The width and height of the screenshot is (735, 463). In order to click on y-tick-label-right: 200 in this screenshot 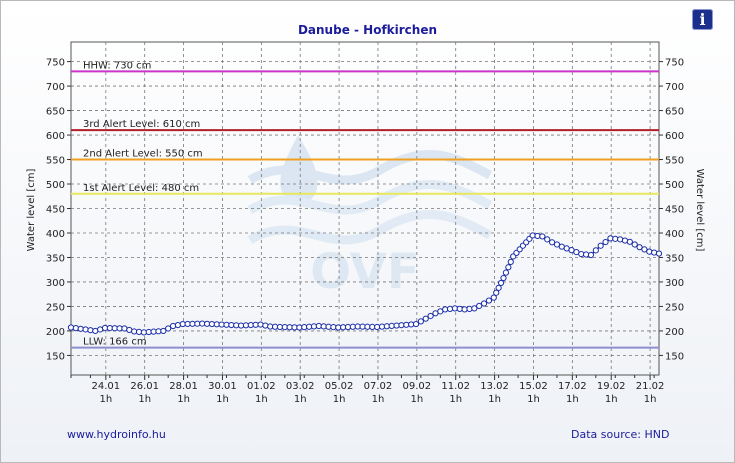, I will do `click(674, 332)`.